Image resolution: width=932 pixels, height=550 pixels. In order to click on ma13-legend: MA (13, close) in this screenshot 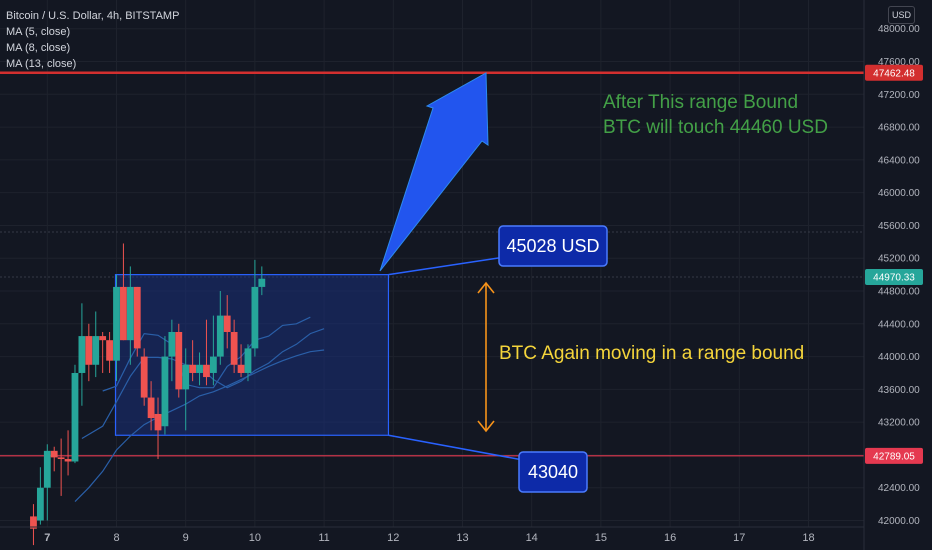, I will do `click(41, 64)`.